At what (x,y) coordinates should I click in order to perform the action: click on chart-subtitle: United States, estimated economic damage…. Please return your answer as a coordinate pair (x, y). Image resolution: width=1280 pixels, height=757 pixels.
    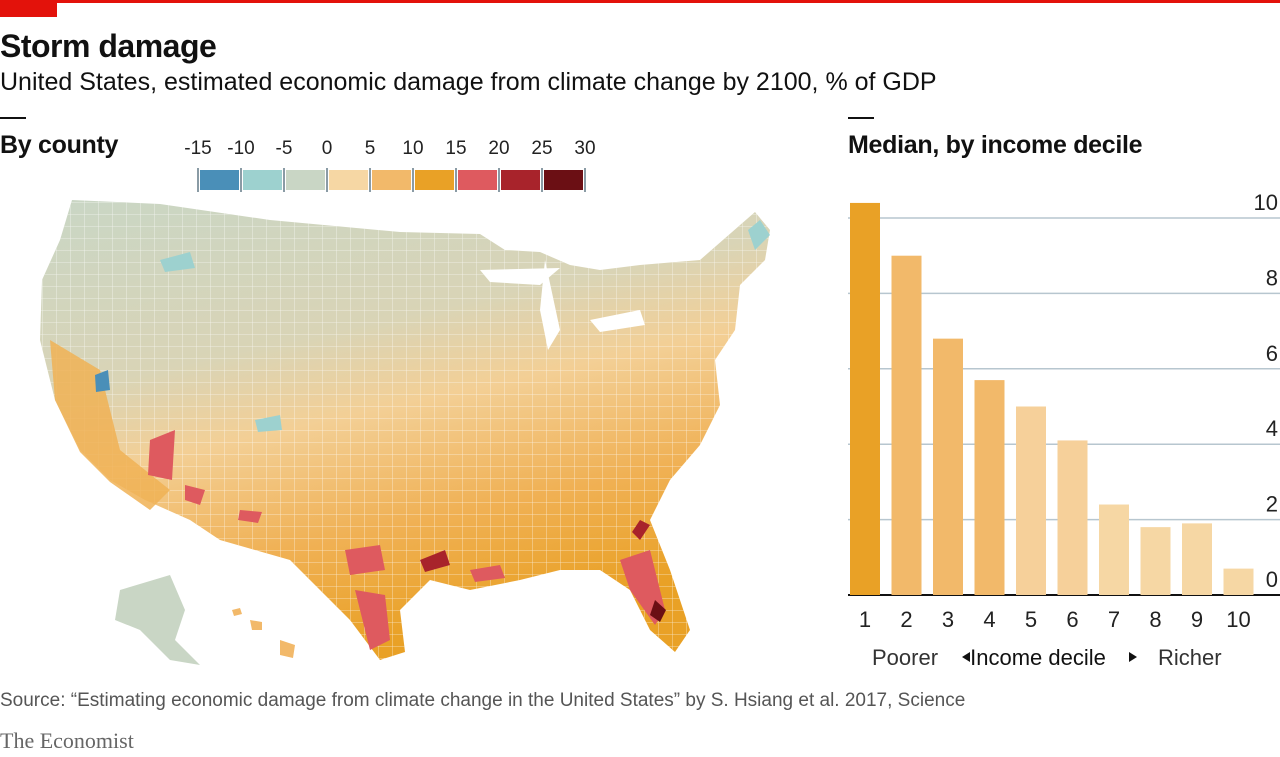
    Looking at the image, I should click on (468, 82).